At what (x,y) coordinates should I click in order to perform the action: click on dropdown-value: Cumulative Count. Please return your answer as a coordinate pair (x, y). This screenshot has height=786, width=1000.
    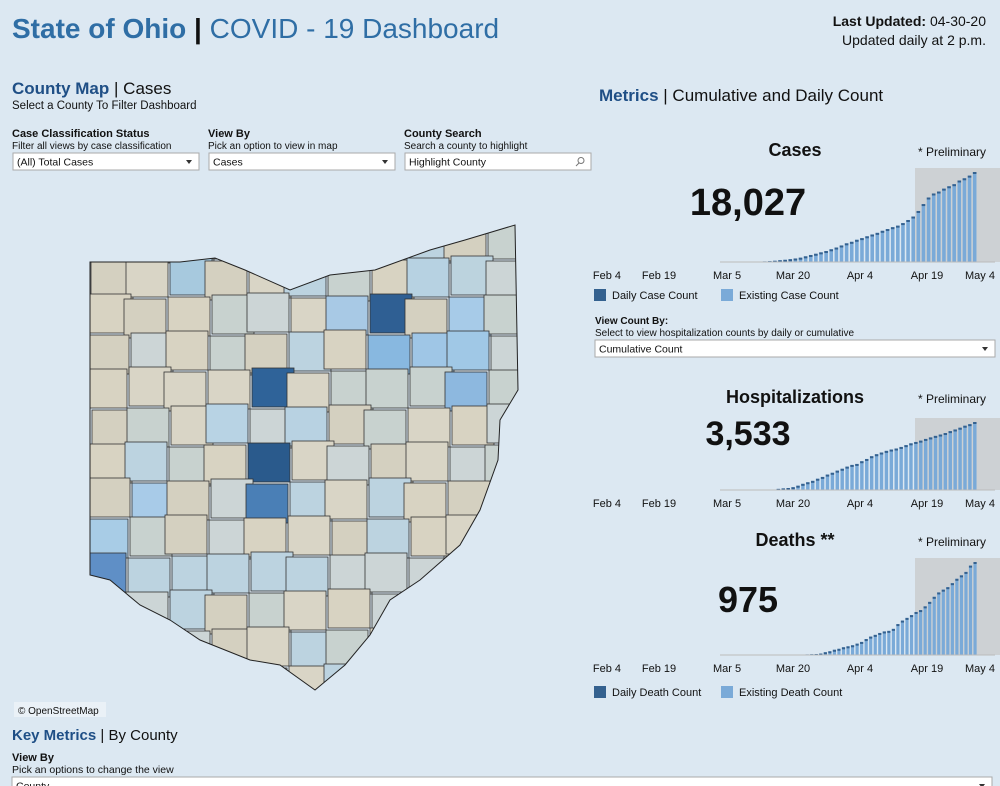
    Looking at the image, I should click on (641, 350).